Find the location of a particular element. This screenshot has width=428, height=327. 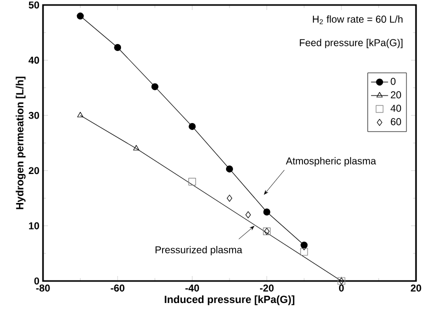

y-tick-label: 20 is located at coordinates (34, 170).